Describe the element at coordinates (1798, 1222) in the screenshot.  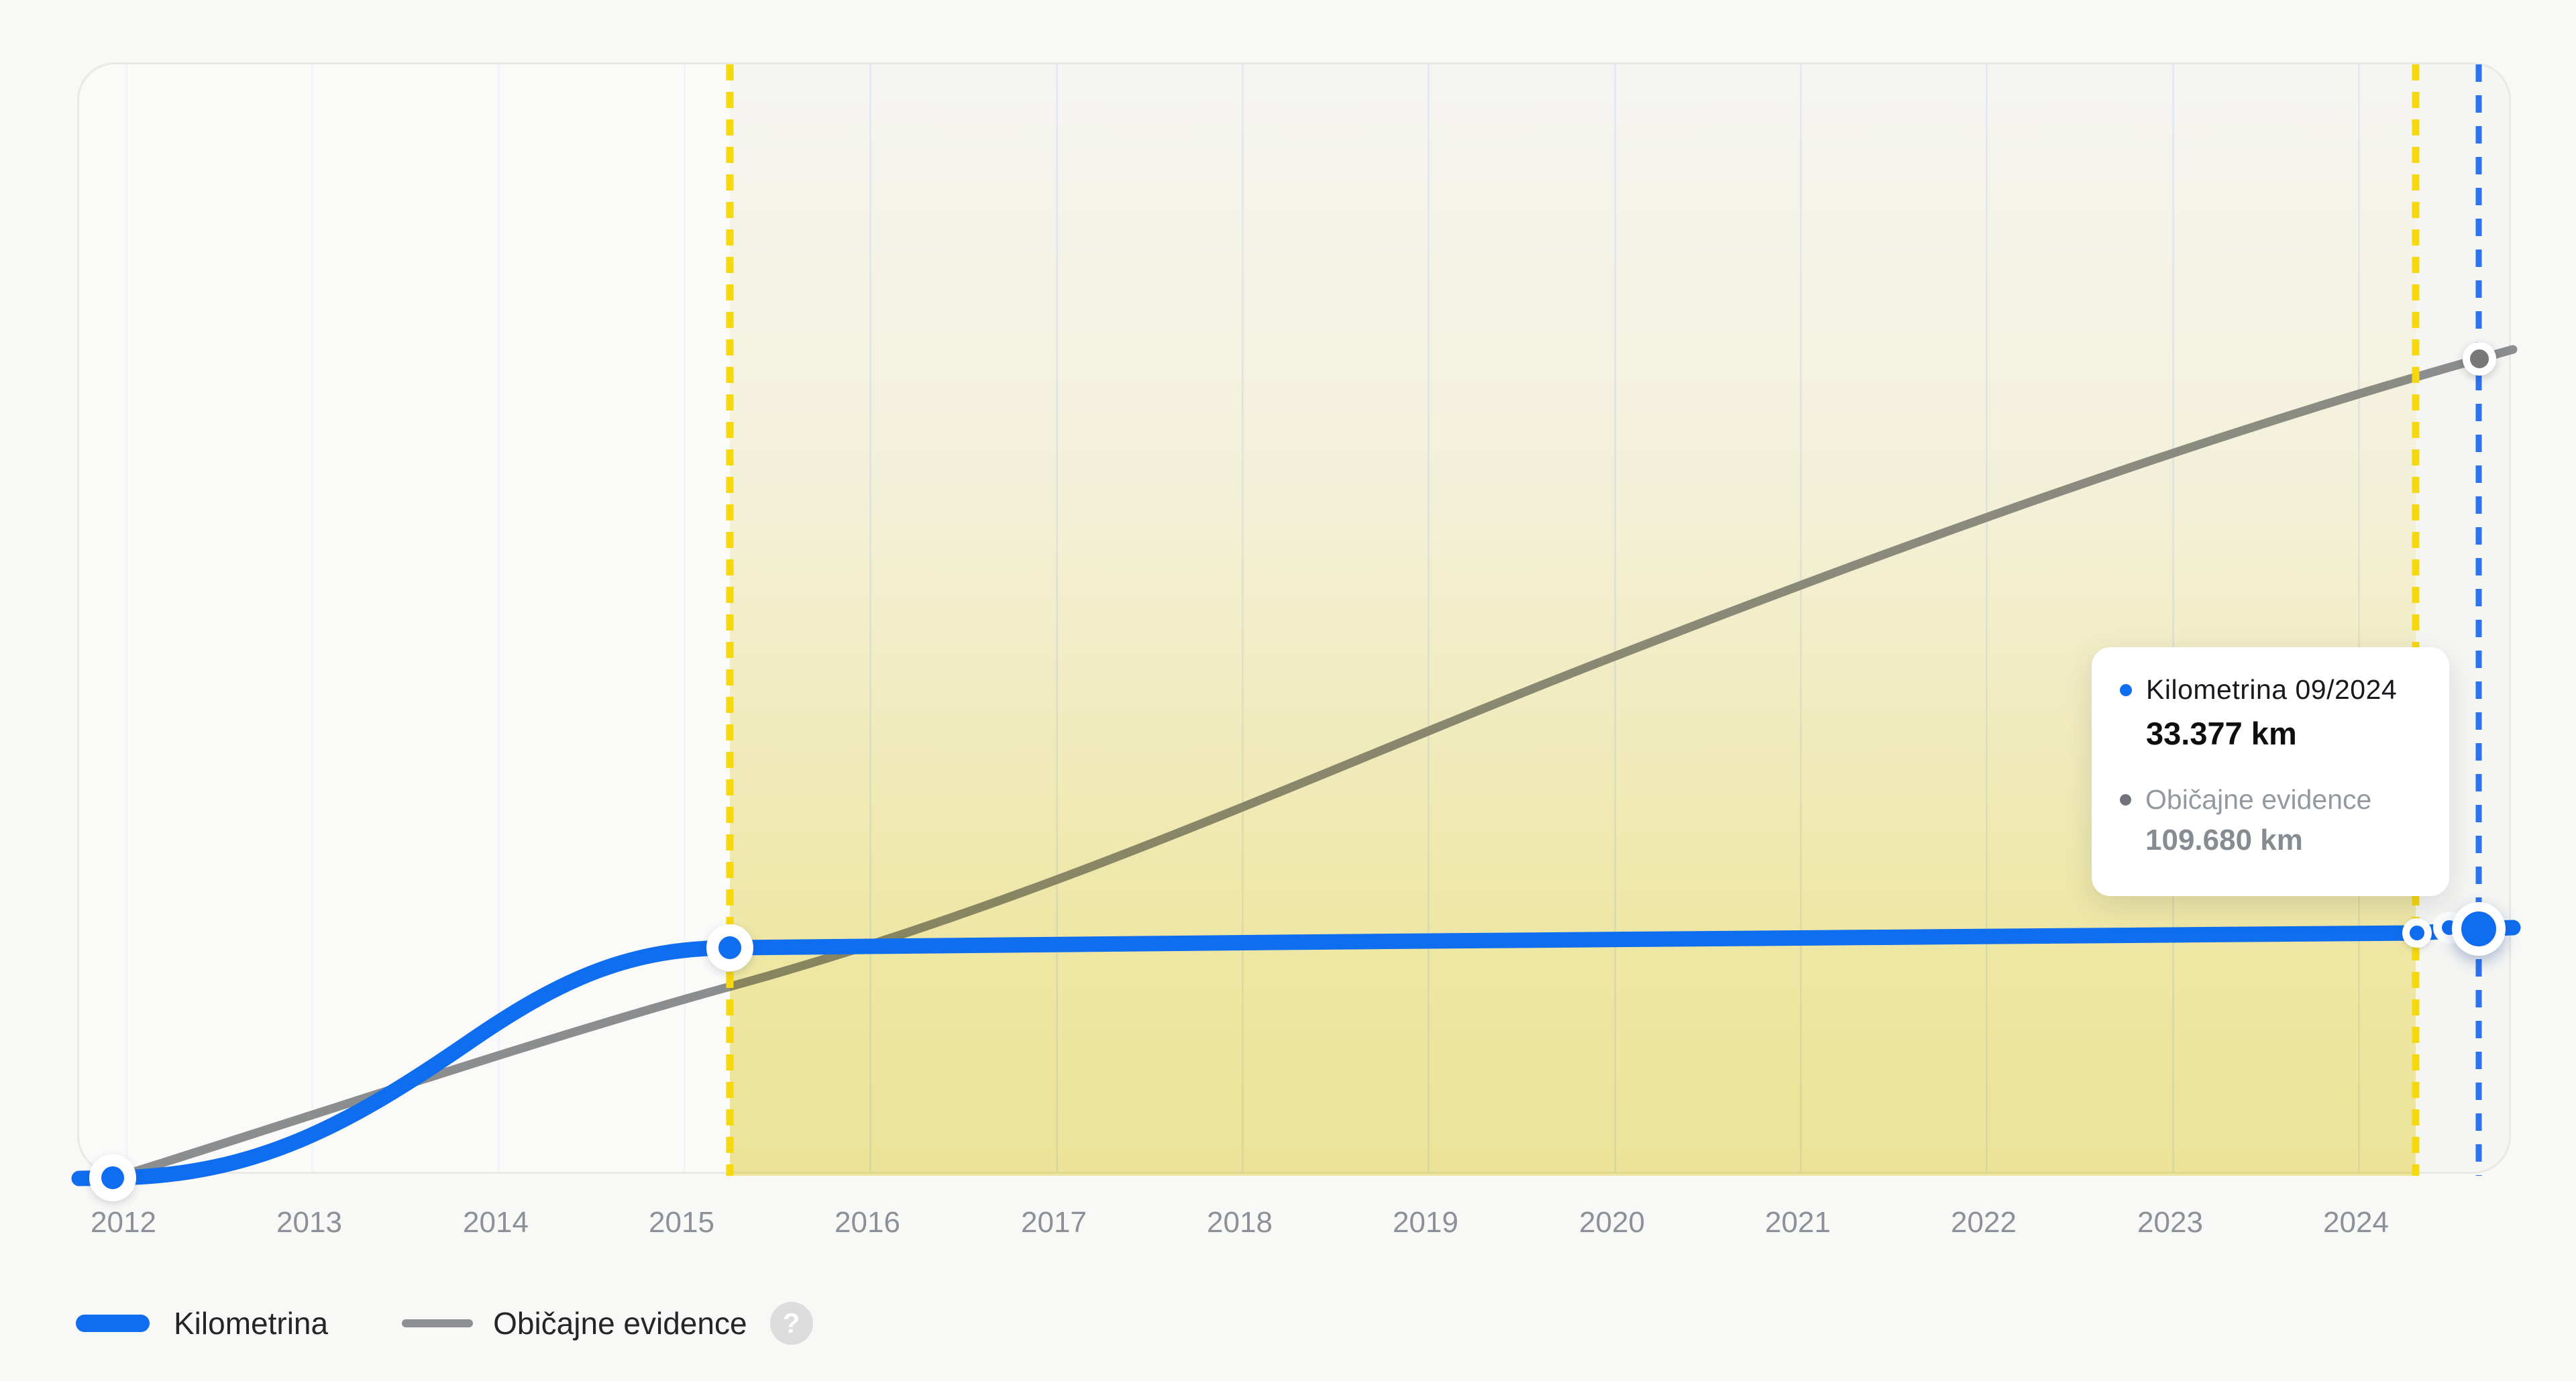
I see `x-axis-label: 2021` at that location.